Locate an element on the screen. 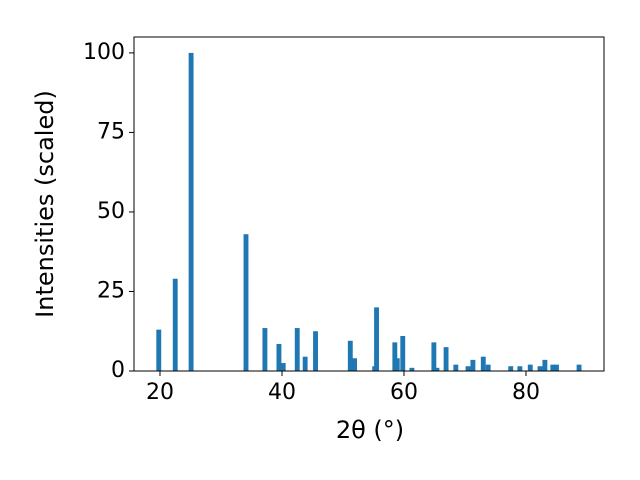  y-tick-label: 50 is located at coordinates (111, 211).